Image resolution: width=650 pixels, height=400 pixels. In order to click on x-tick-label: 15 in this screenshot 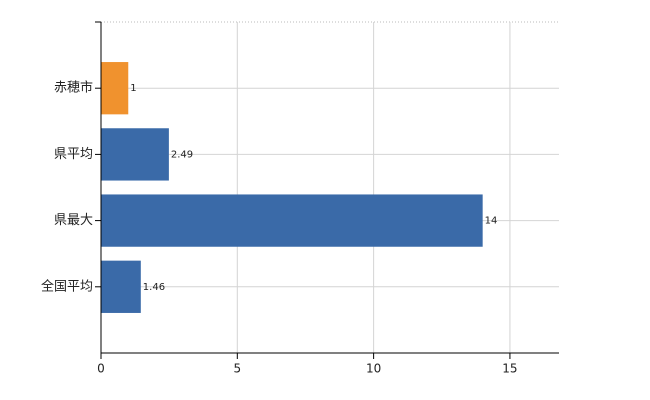, I will do `click(509, 369)`.